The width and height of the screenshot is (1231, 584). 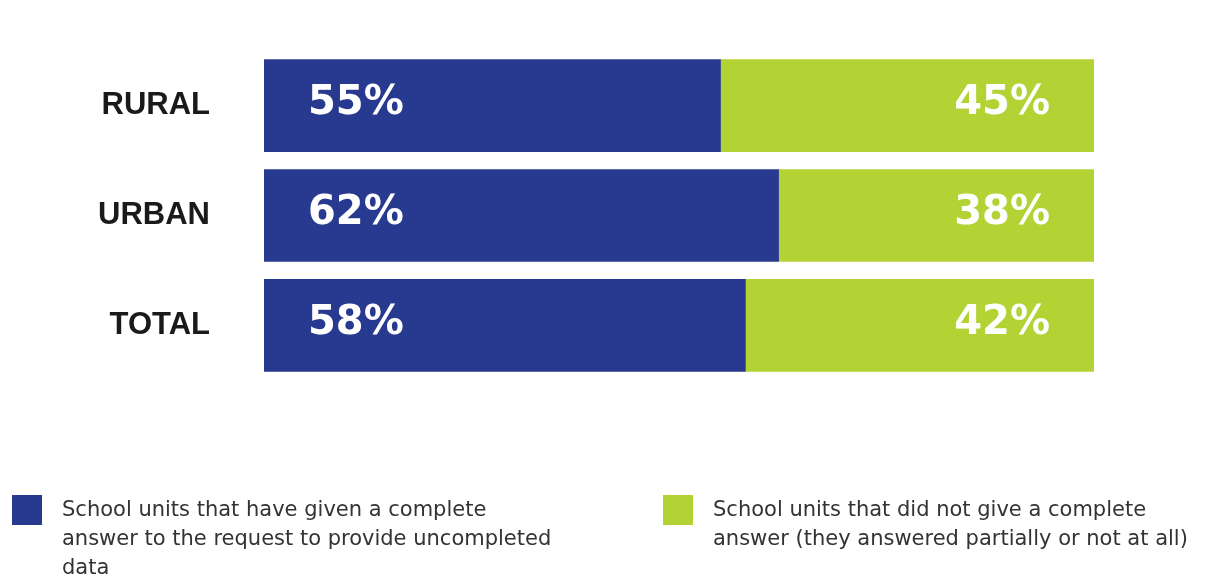 I want to click on data-label: 42%, so click(x=1002, y=319).